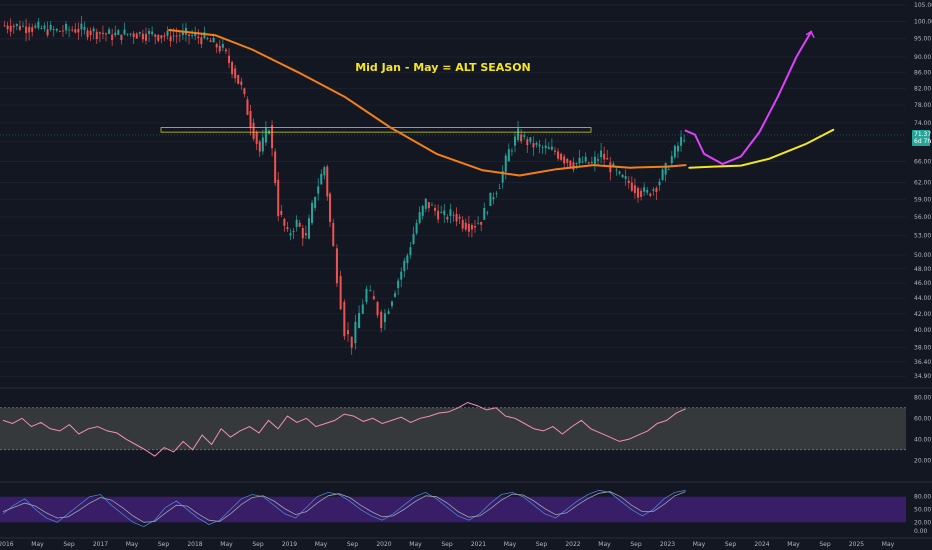 The image size is (932, 550). What do you see at coordinates (922, 255) in the screenshot?
I see `price-tick-label: 50.00` at bounding box center [922, 255].